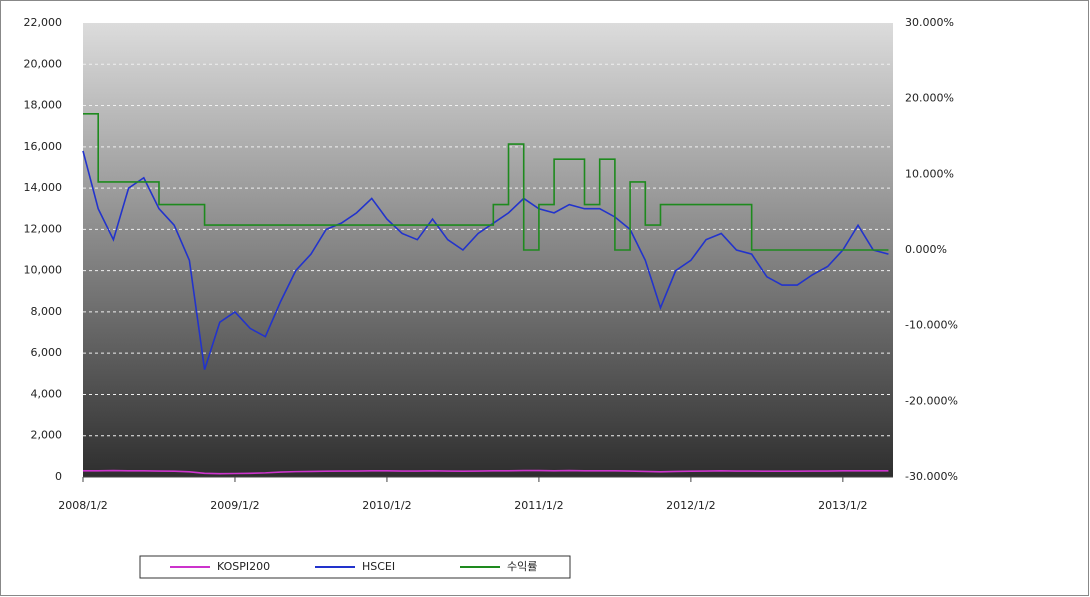 This screenshot has height=597, width=1090. Describe the element at coordinates (929, 173) in the screenshot. I see `y2-tick-label: 10.000%` at that location.